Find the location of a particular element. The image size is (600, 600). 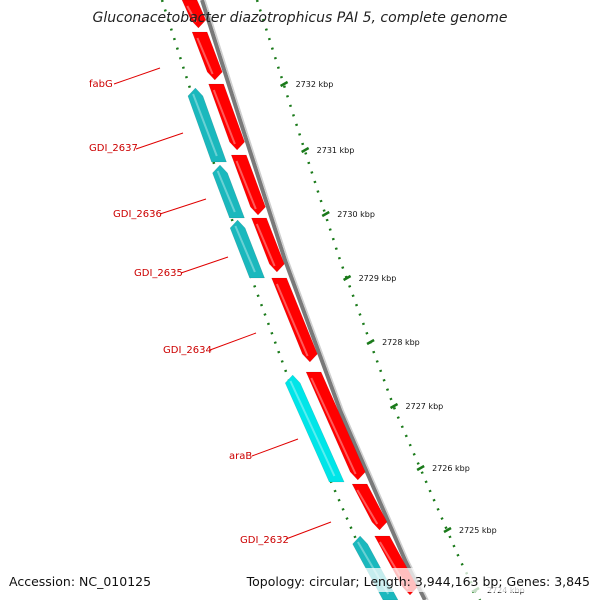

forward-gene-2-highlight is located at coordinates (205, 56).